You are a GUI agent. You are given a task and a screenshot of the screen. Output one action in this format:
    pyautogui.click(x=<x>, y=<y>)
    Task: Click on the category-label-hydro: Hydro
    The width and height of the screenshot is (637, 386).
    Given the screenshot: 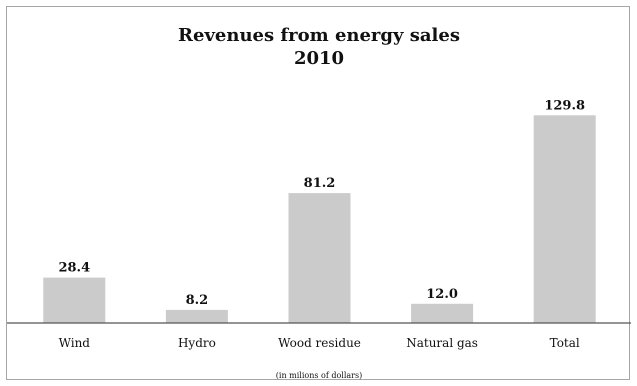 What is the action you would take?
    pyautogui.click(x=197, y=343)
    